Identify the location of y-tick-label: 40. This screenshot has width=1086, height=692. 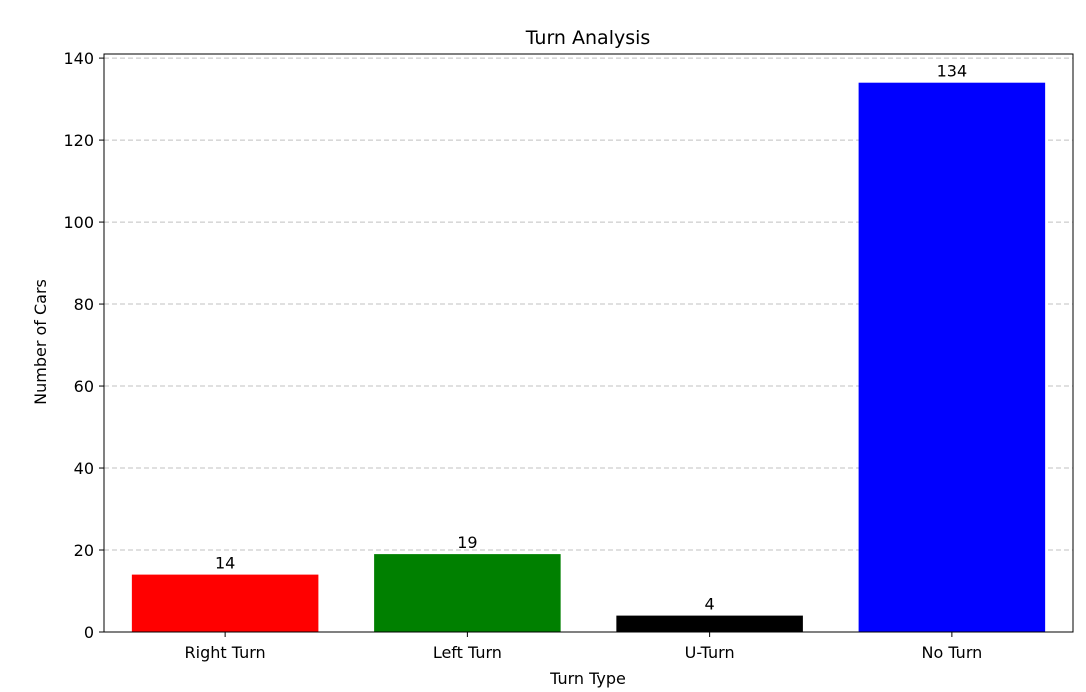
(84, 468).